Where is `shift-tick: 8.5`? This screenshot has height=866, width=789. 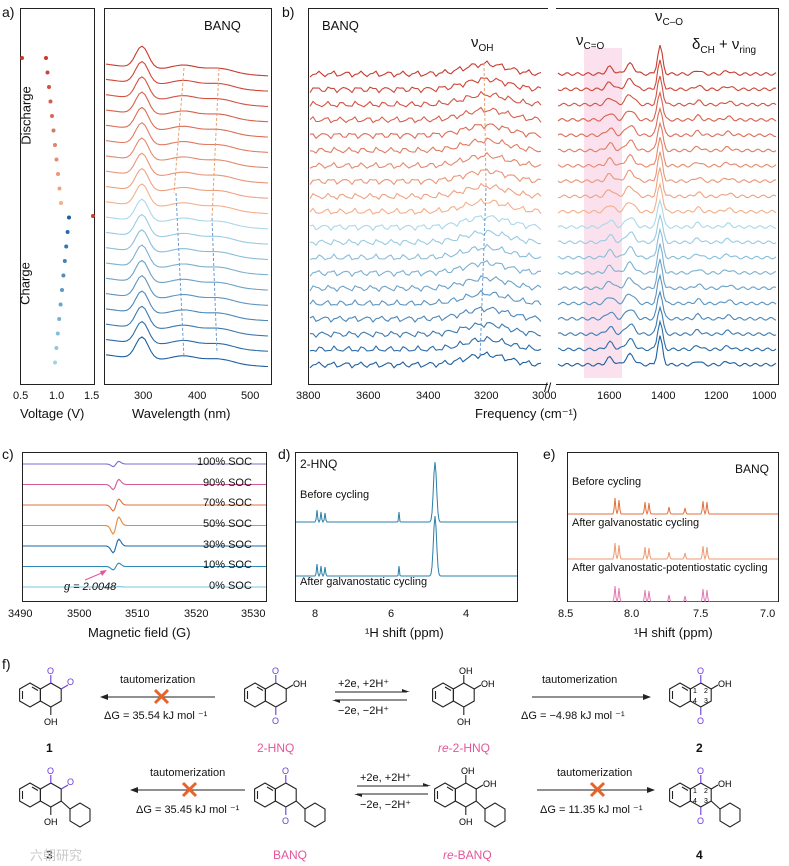
shift-tick: 8.5 is located at coordinates (566, 614).